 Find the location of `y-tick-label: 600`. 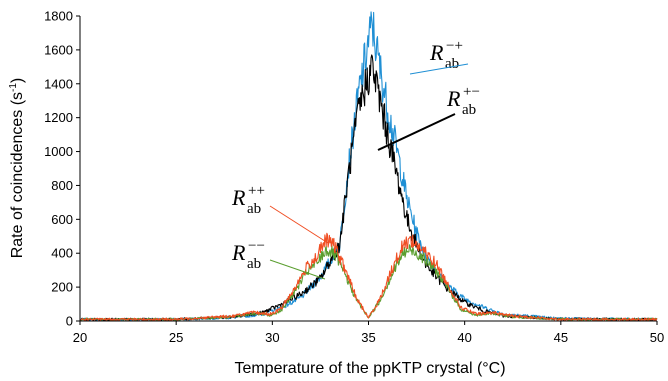

y-tick-label: 600 is located at coordinates (62, 219).